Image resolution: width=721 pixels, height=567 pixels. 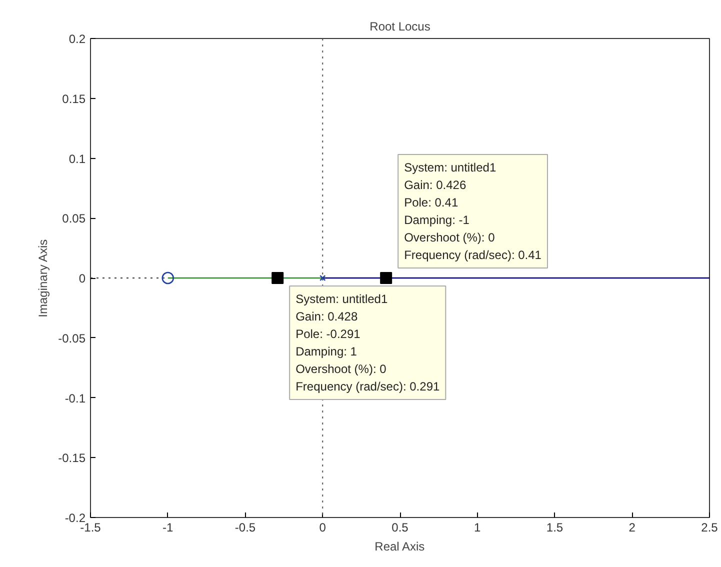 What do you see at coordinates (322, 527) in the screenshot?
I see `x-tick-label: 0` at bounding box center [322, 527].